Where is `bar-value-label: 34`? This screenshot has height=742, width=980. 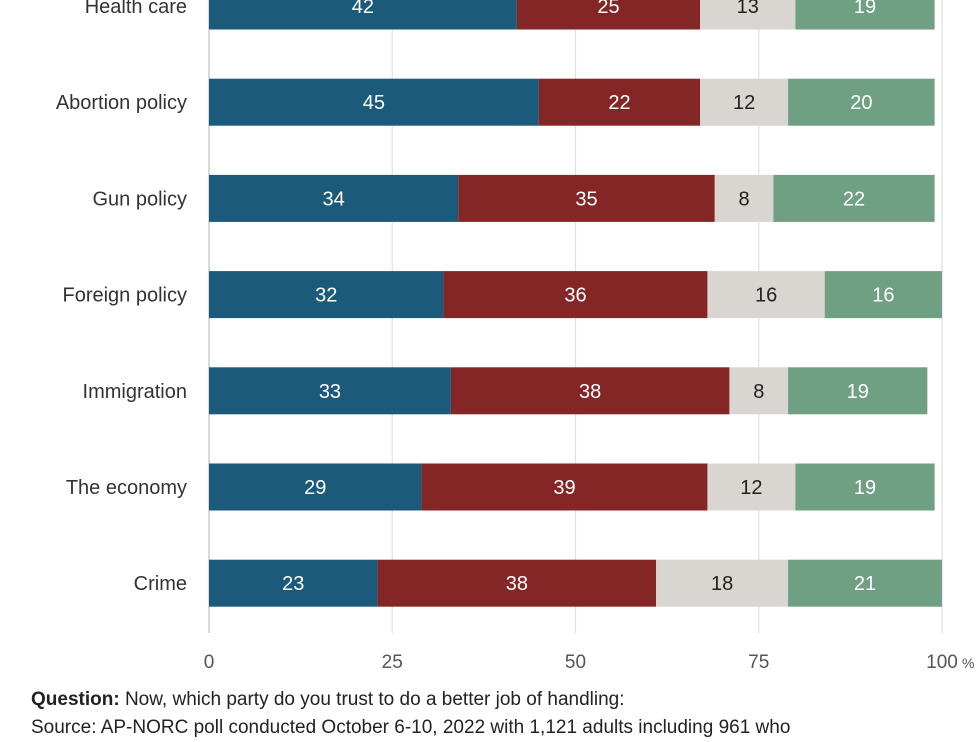
bar-value-label: 34 is located at coordinates (333, 199).